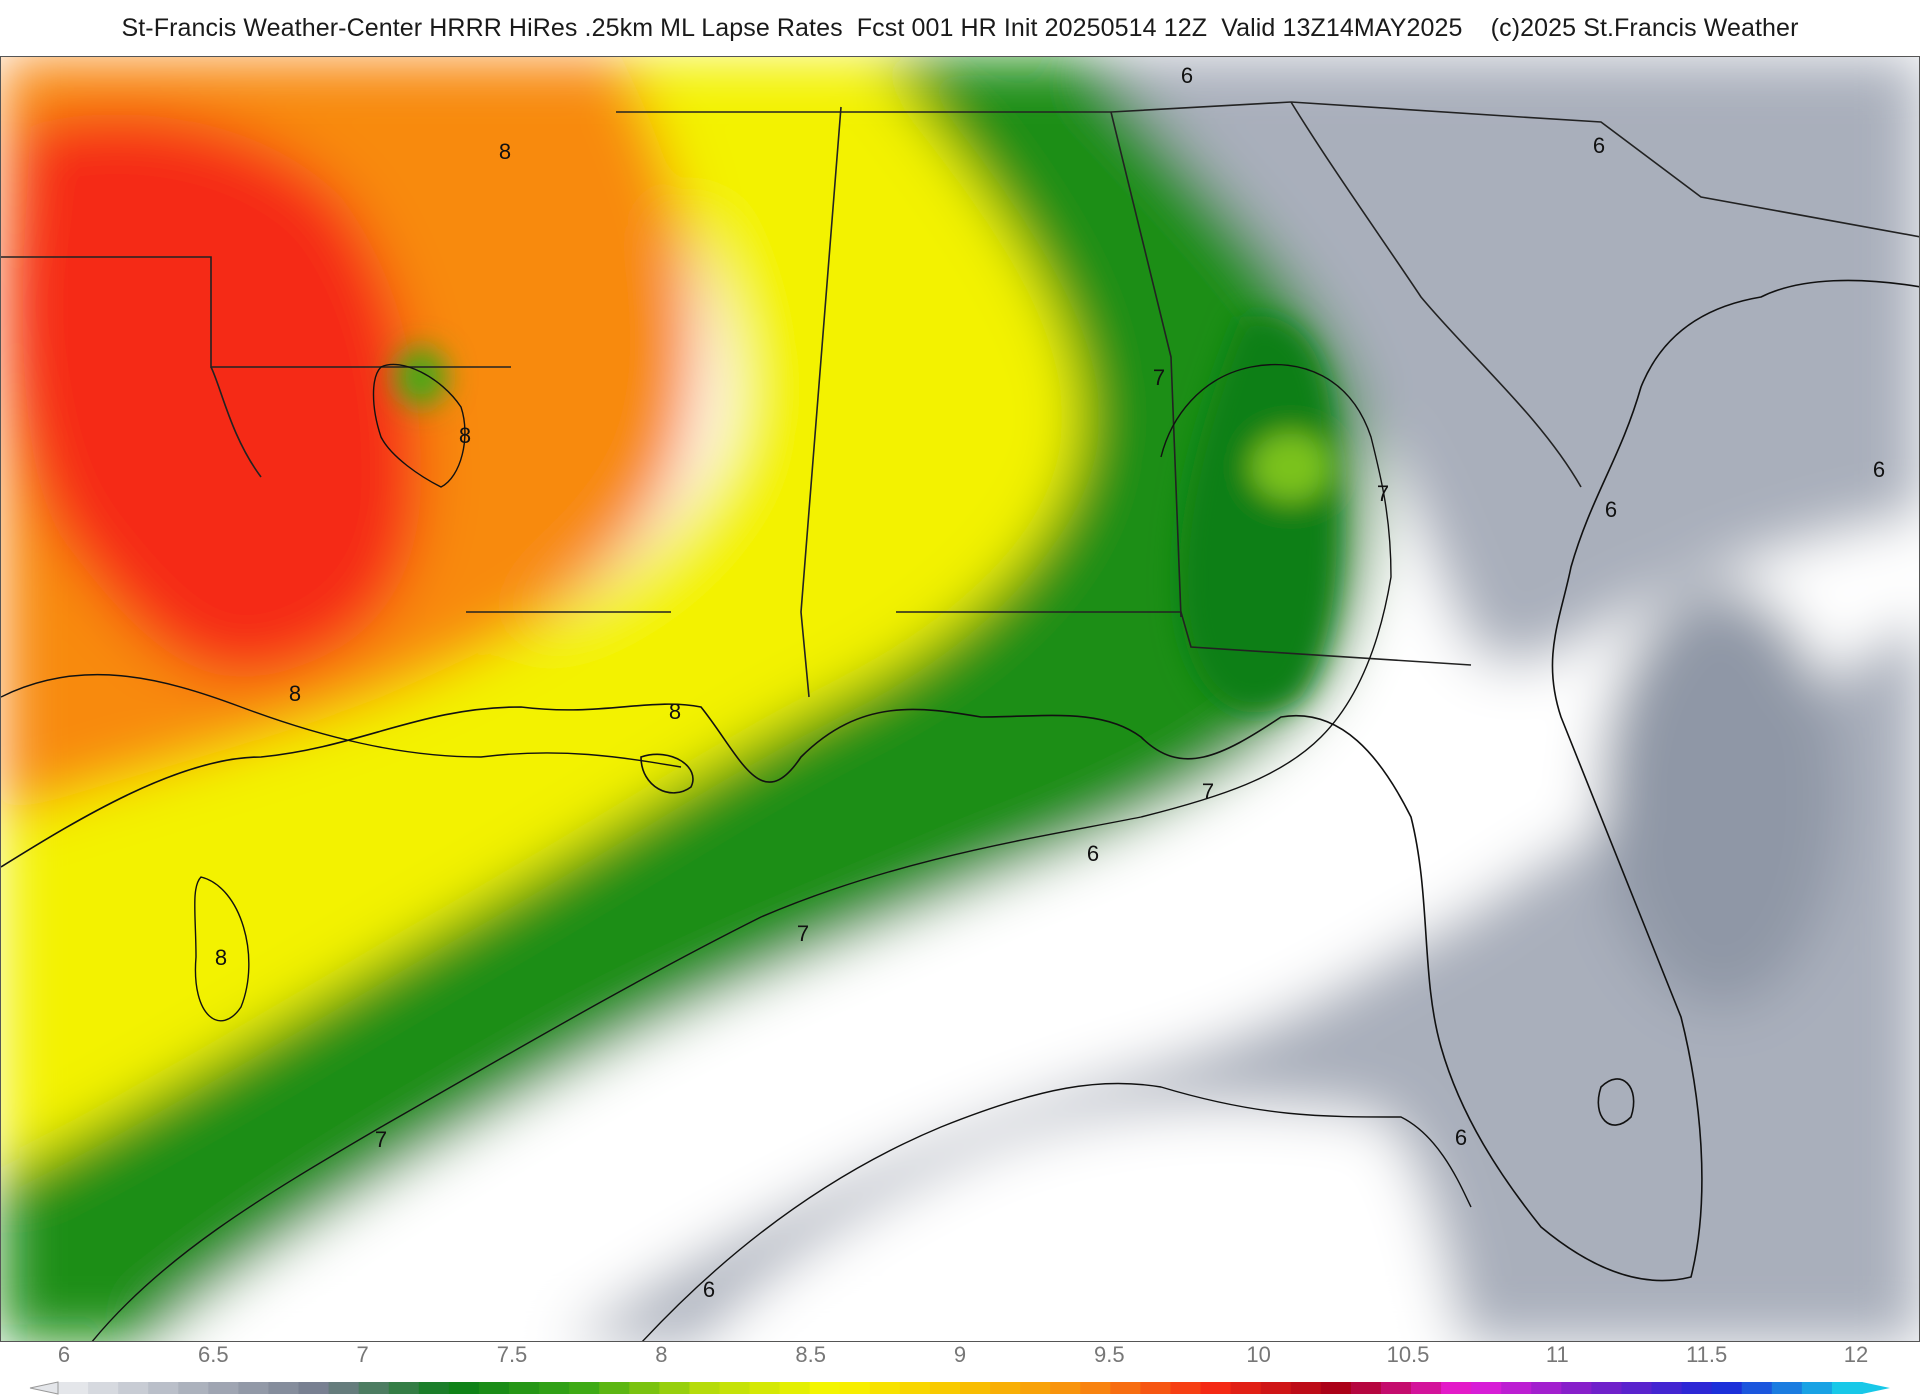  I want to click on colorbar: 6 6.5 7 7.5 8 8.5 9 9.5 10 10.5 11 11.5 12, so click(960, 1371).